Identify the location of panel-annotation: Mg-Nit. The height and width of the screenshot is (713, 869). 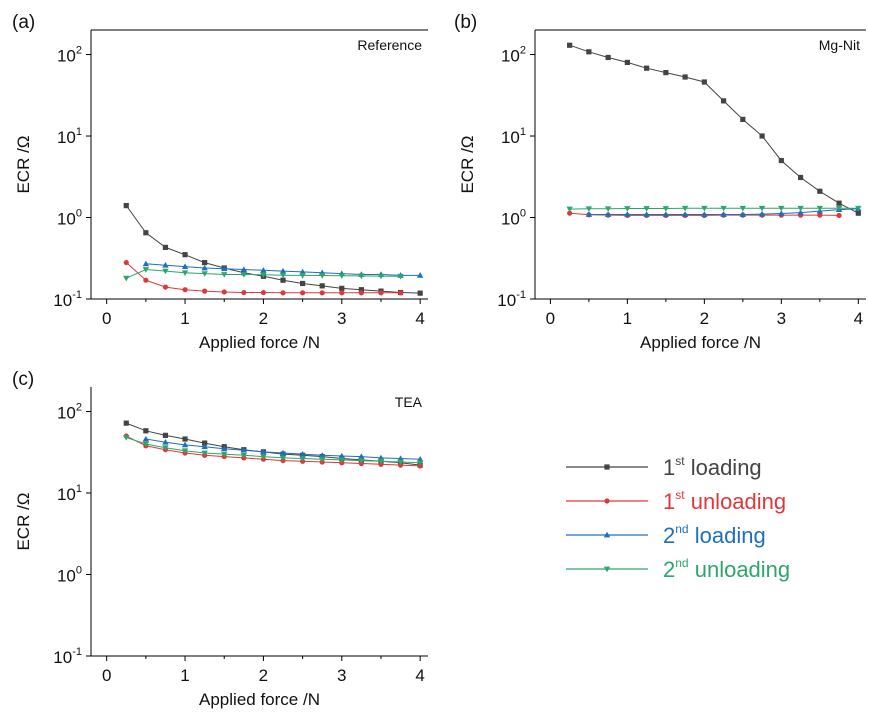
(839, 45).